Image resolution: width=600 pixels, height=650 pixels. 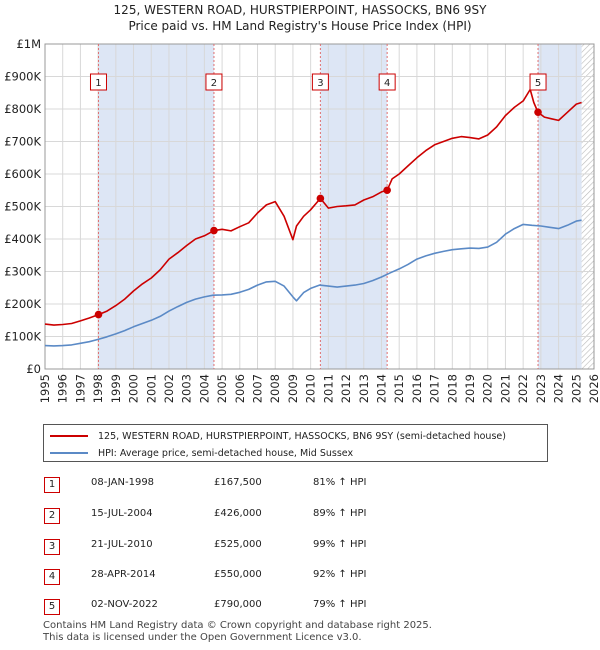 I want to click on sale-number-label: 5, so click(x=538, y=83).